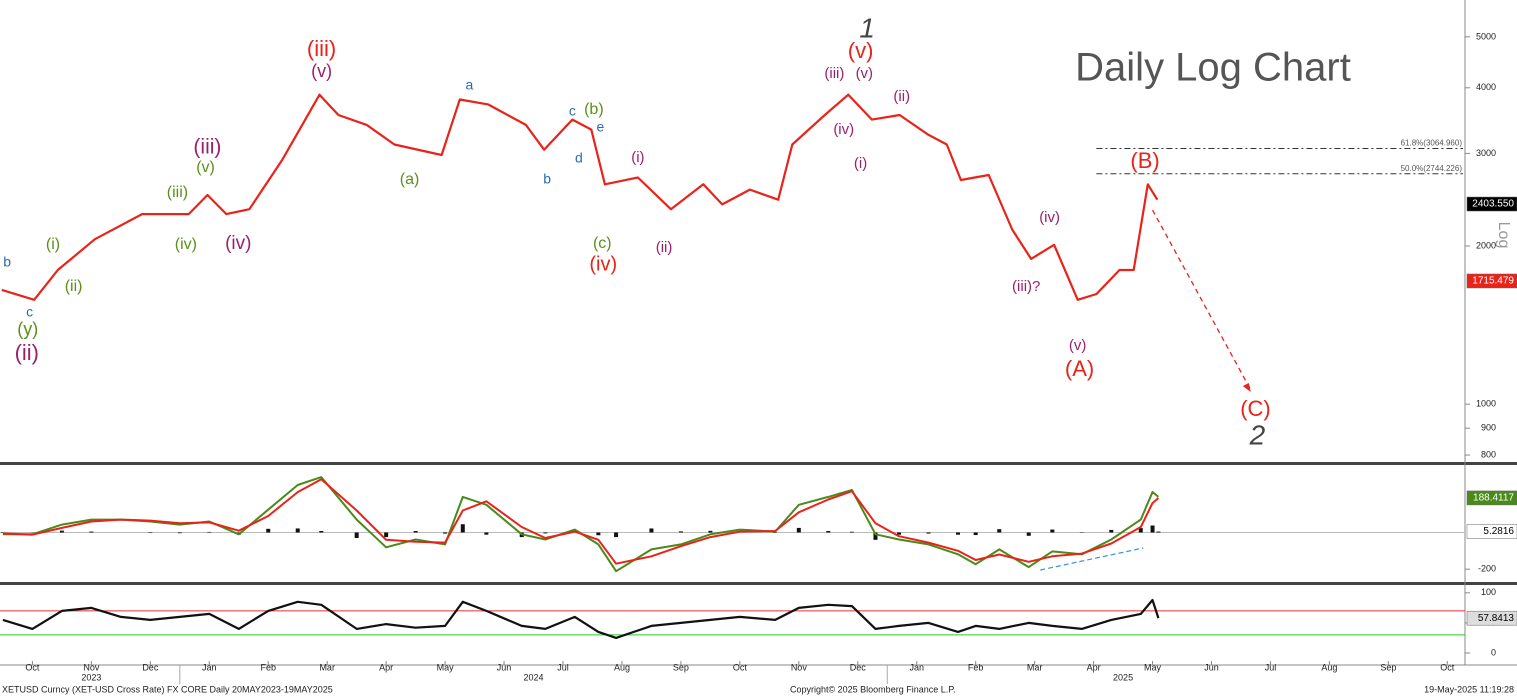  What do you see at coordinates (594, 109) in the screenshot?
I see `wave-label: (b)` at bounding box center [594, 109].